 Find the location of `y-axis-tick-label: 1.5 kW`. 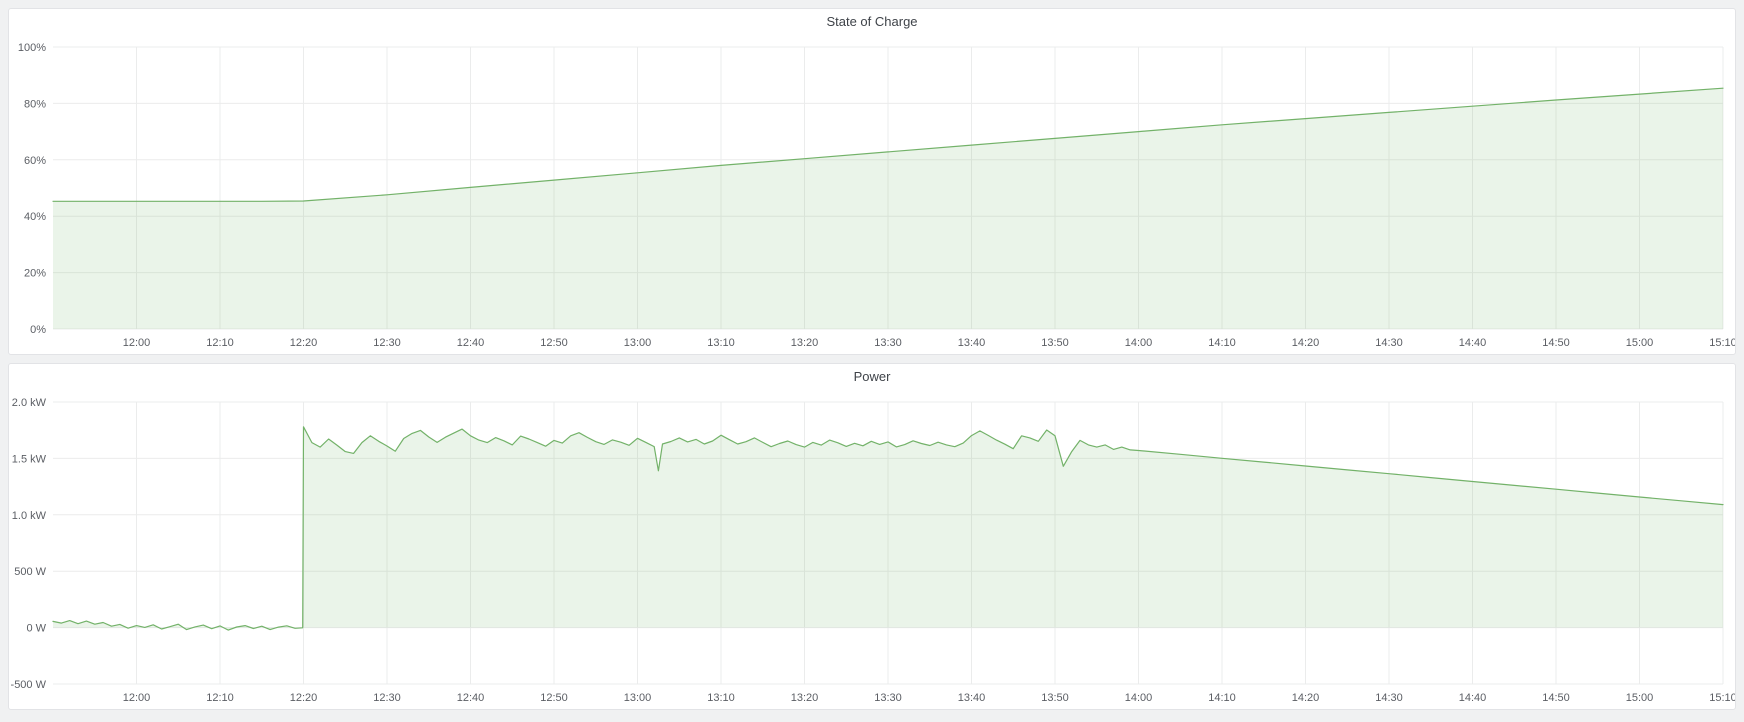

y-axis-tick-label: 1.5 kW is located at coordinates (29, 459).